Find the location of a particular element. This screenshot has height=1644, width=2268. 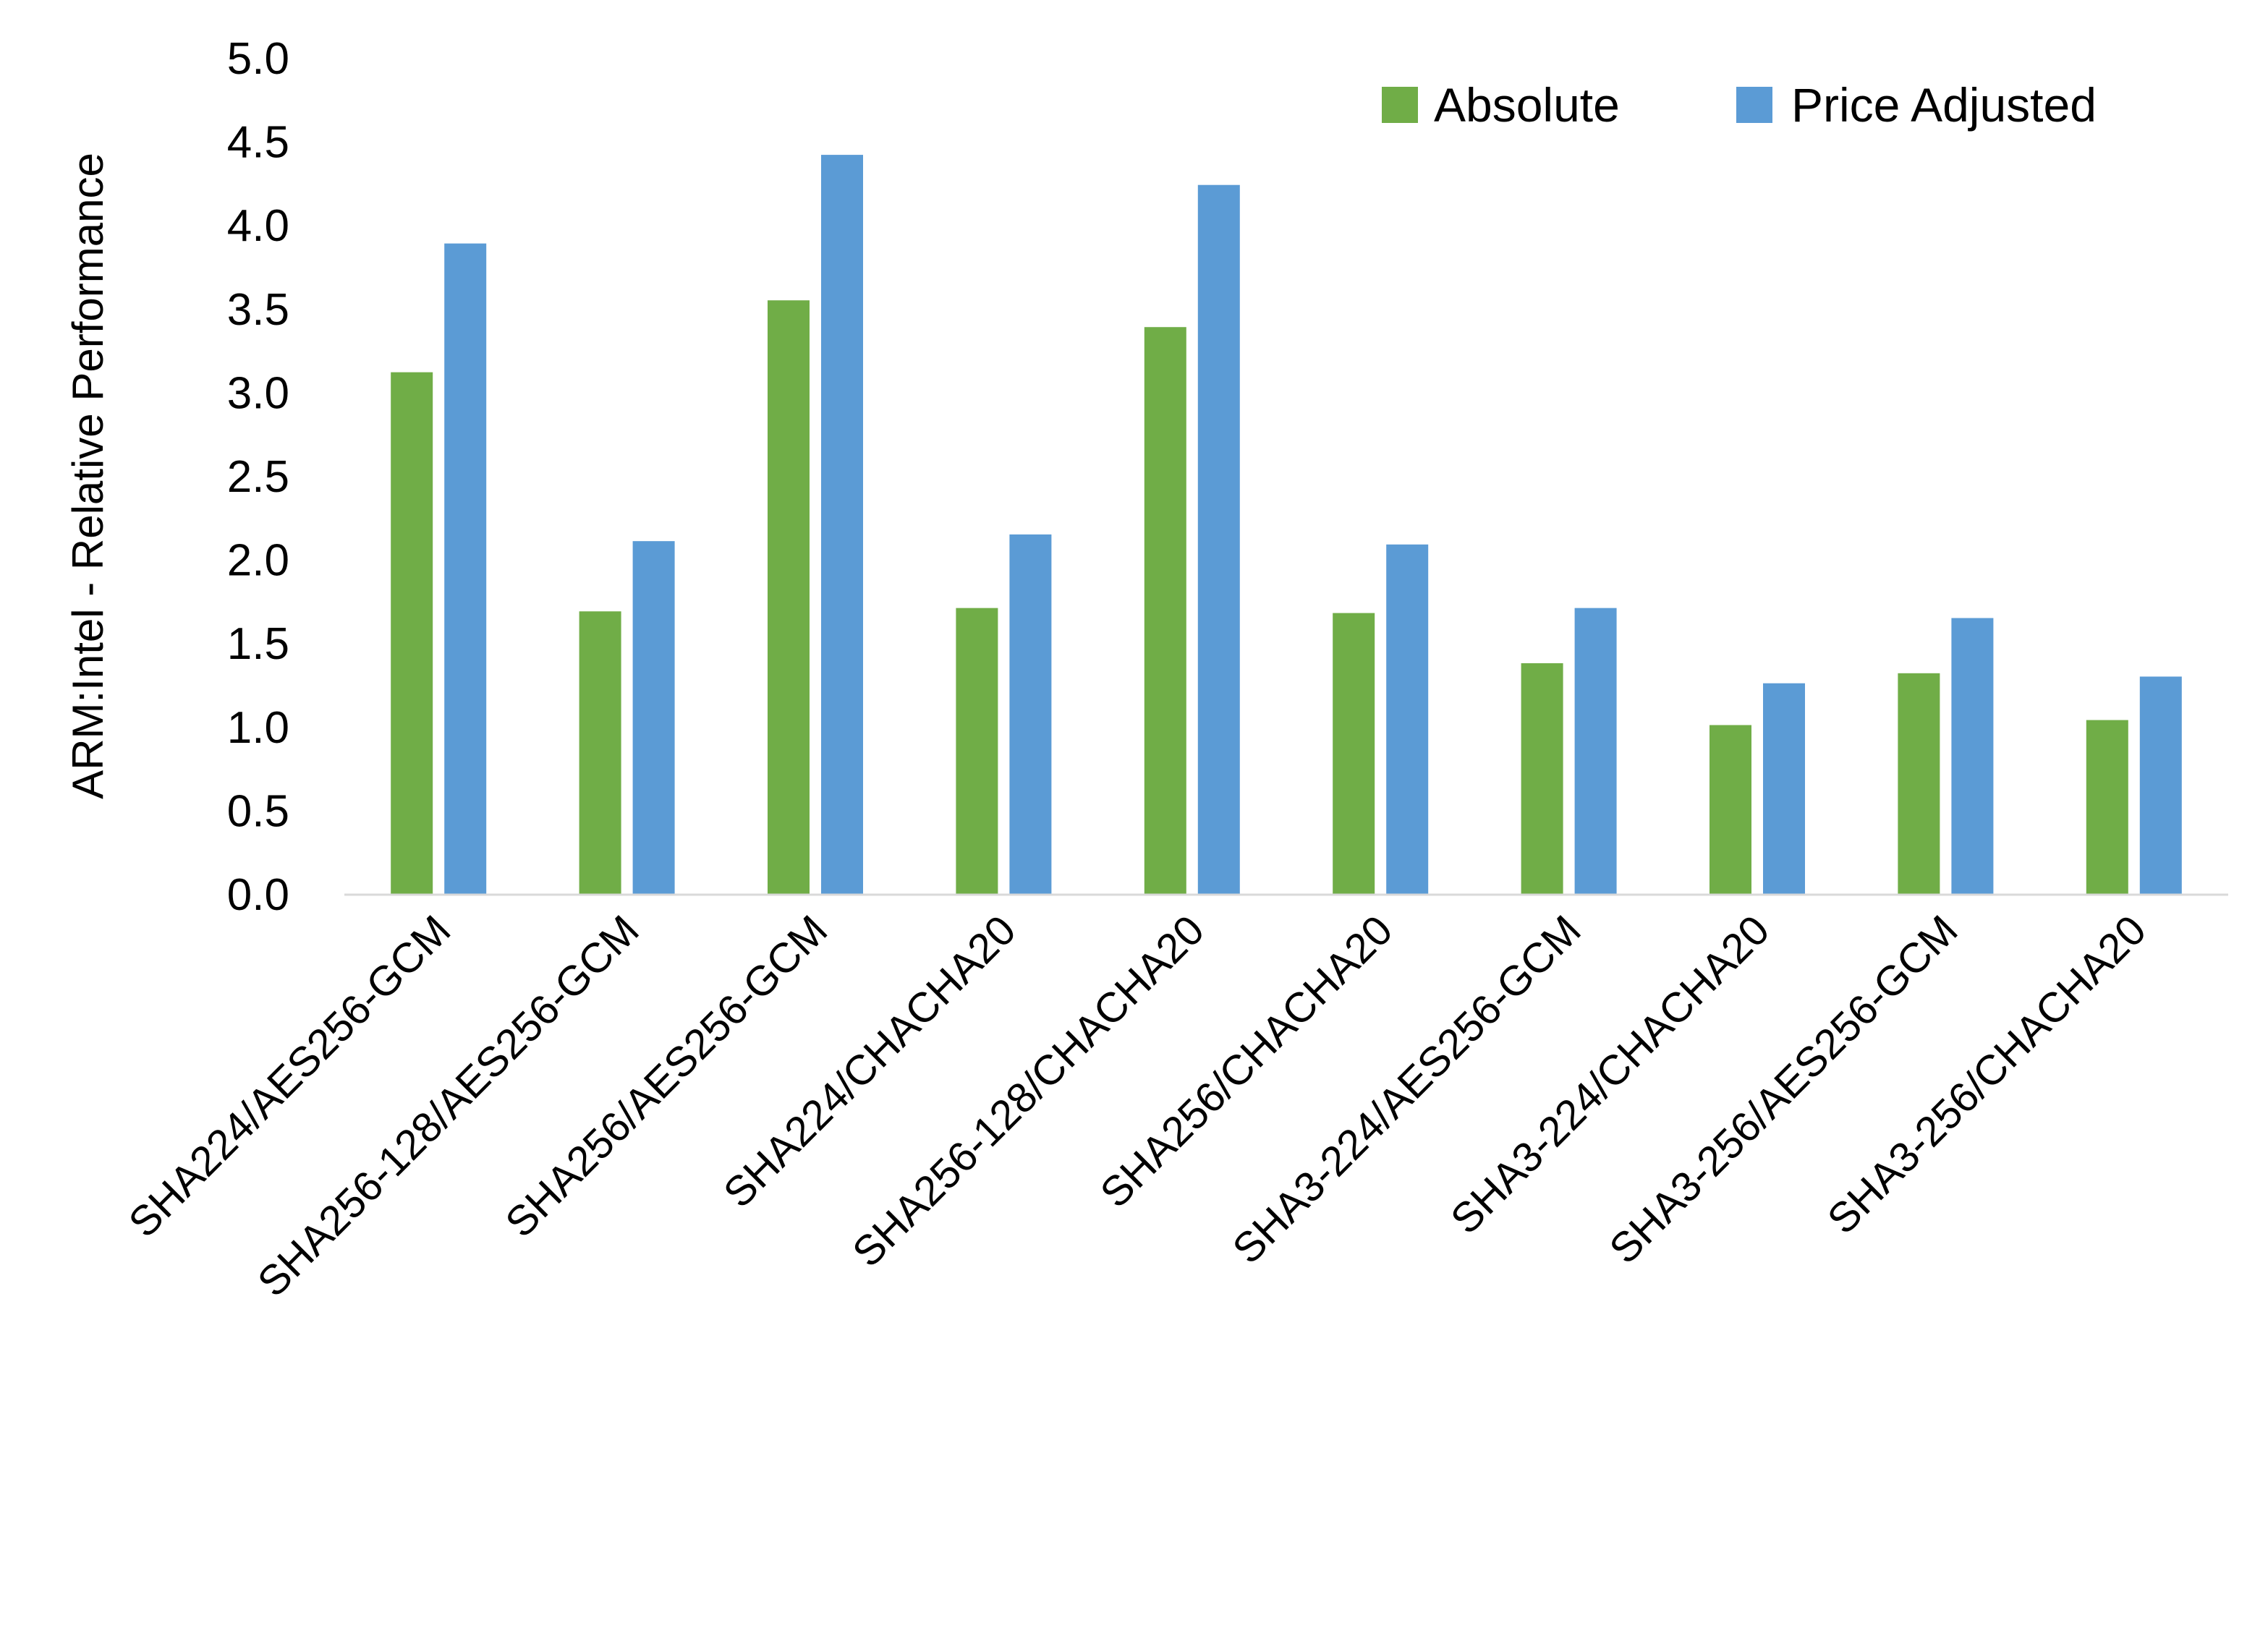

y-tick-label: 2.5 is located at coordinates (258, 477).